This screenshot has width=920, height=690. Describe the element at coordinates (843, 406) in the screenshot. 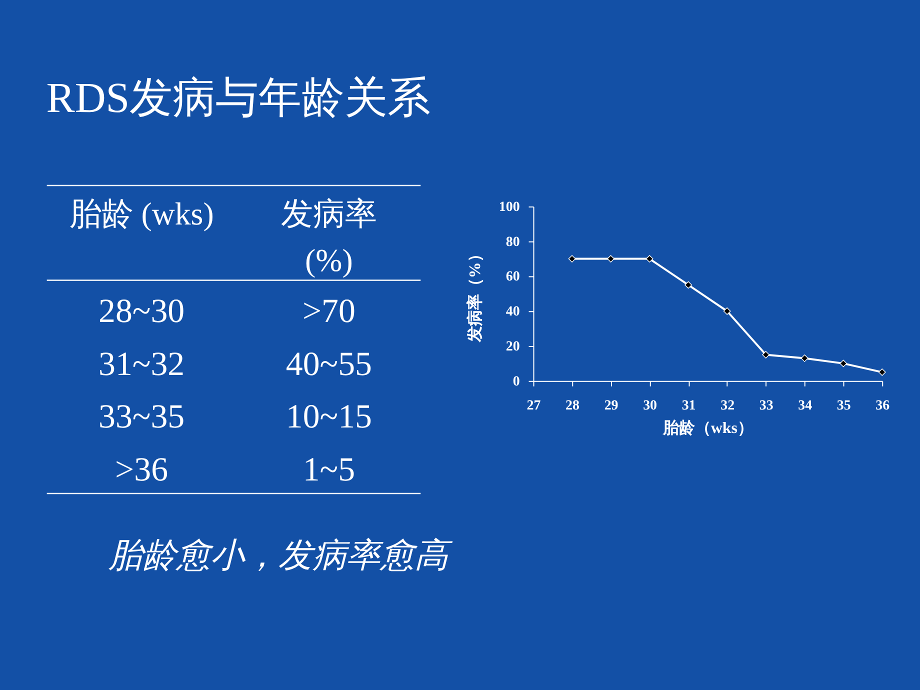

I see `x-tick-label: 35` at that location.